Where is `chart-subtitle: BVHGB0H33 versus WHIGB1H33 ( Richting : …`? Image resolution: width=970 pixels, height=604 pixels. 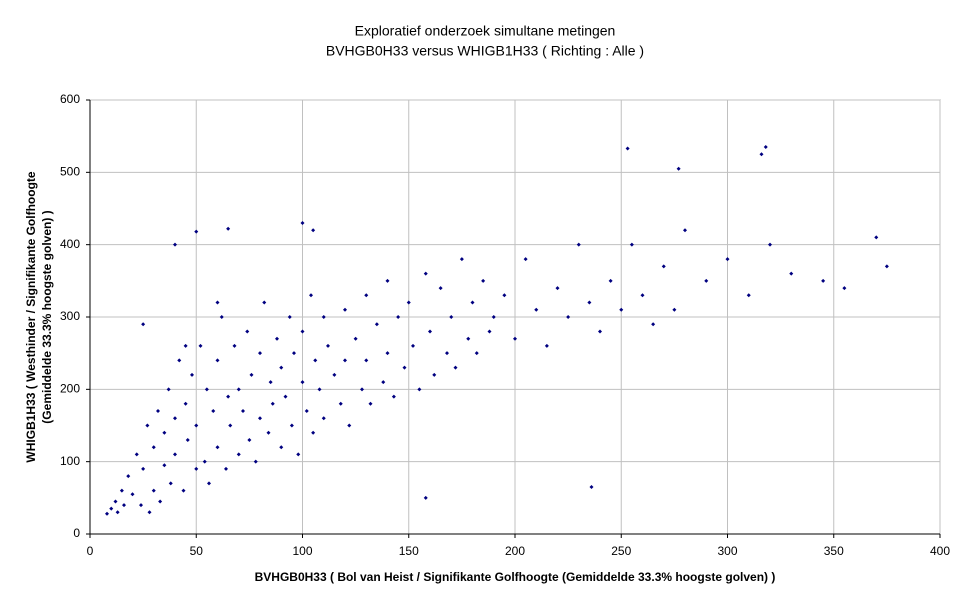 chart-subtitle: BVHGB0H33 versus WHIGB1H33 ( Richting : … is located at coordinates (485, 51).